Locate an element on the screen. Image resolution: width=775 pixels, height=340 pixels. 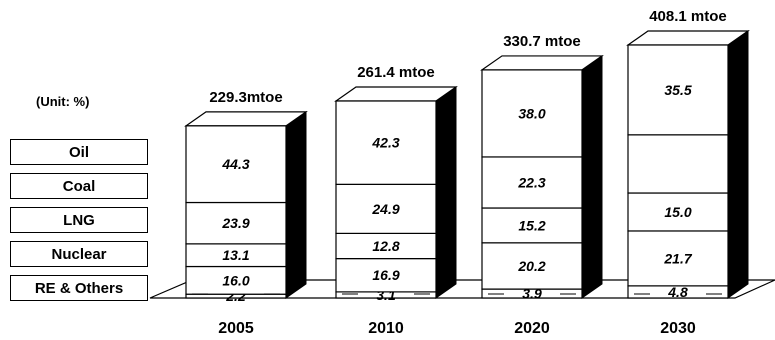
x-tick-label-2010: 2010 is located at coordinates (386, 328).